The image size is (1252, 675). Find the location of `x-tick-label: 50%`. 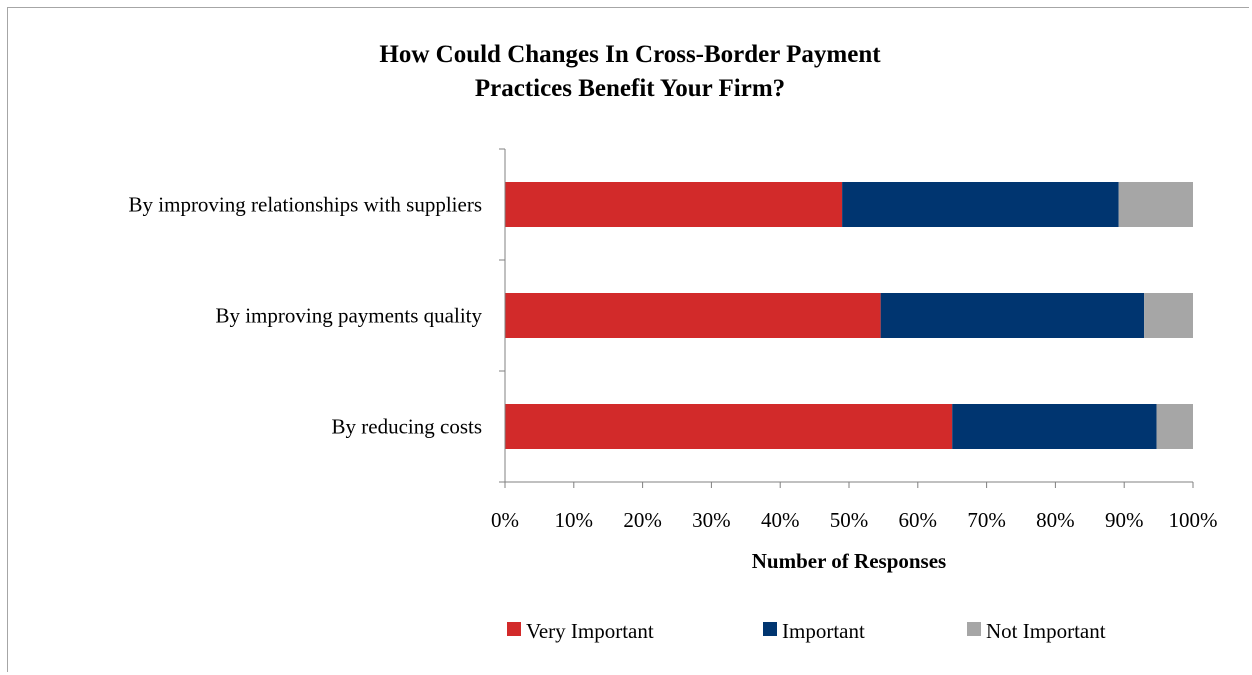

x-tick-label: 50% is located at coordinates (849, 520).